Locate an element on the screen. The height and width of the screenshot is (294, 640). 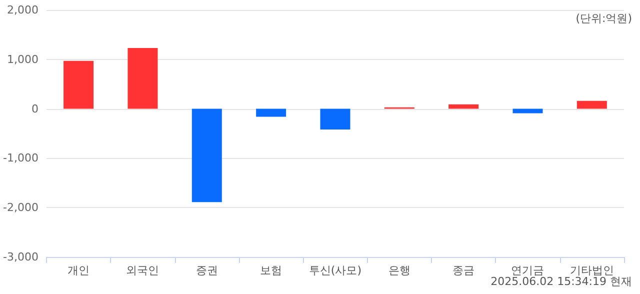
y-tick-label: 1,000 is located at coordinates (22, 59).